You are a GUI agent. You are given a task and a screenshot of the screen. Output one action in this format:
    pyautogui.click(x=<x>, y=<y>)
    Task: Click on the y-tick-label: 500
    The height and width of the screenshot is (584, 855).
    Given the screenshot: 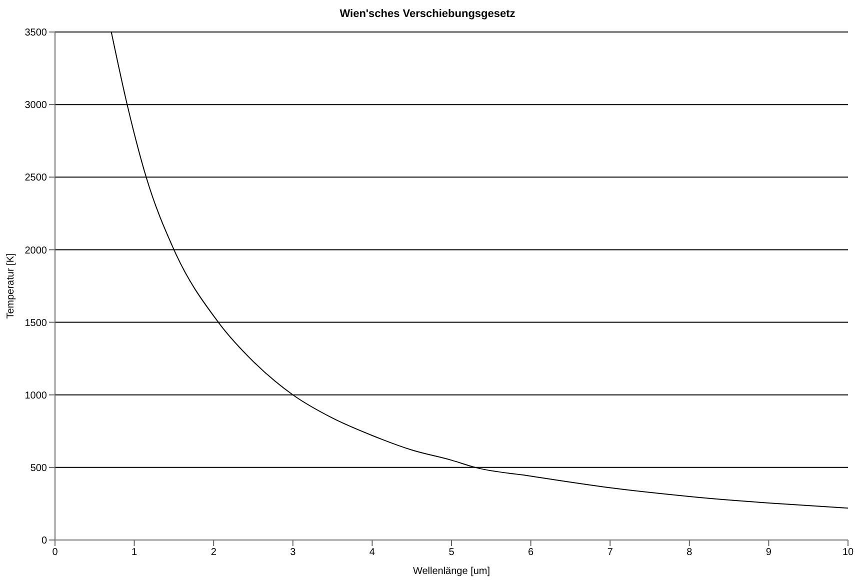 What is the action you would take?
    pyautogui.click(x=39, y=468)
    